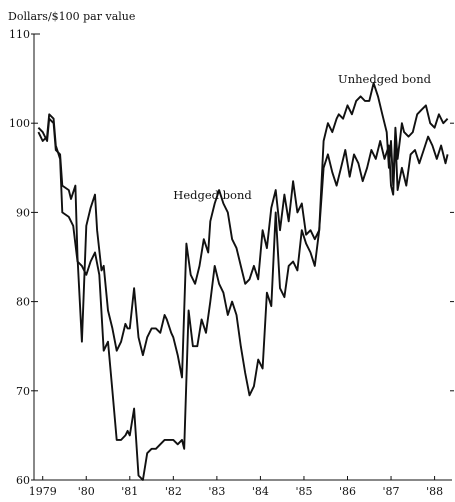 The image size is (455, 502). Describe the element at coordinates (347, 491) in the screenshot. I see `x-tick-label: '86` at that location.